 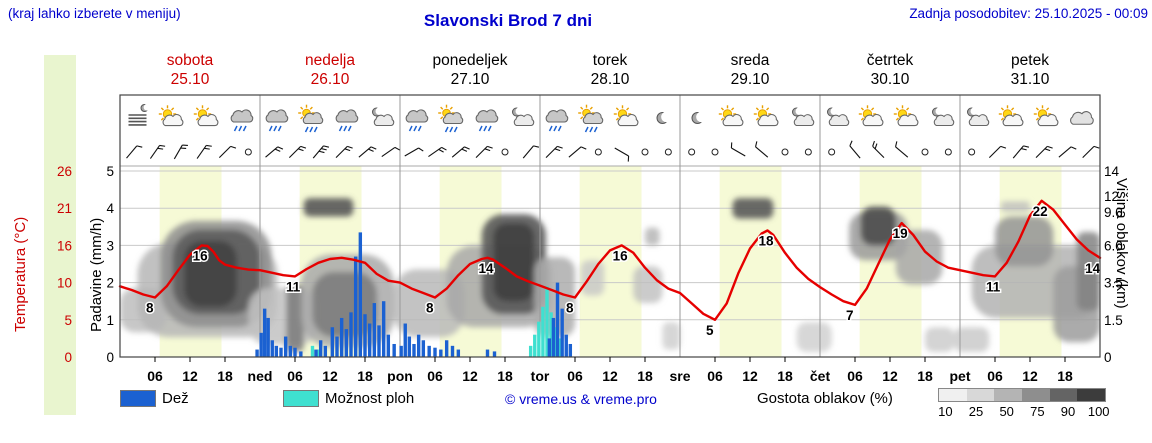 What do you see at coordinates (190, 79) in the screenshot?
I see `day-date: 25.10` at bounding box center [190, 79].